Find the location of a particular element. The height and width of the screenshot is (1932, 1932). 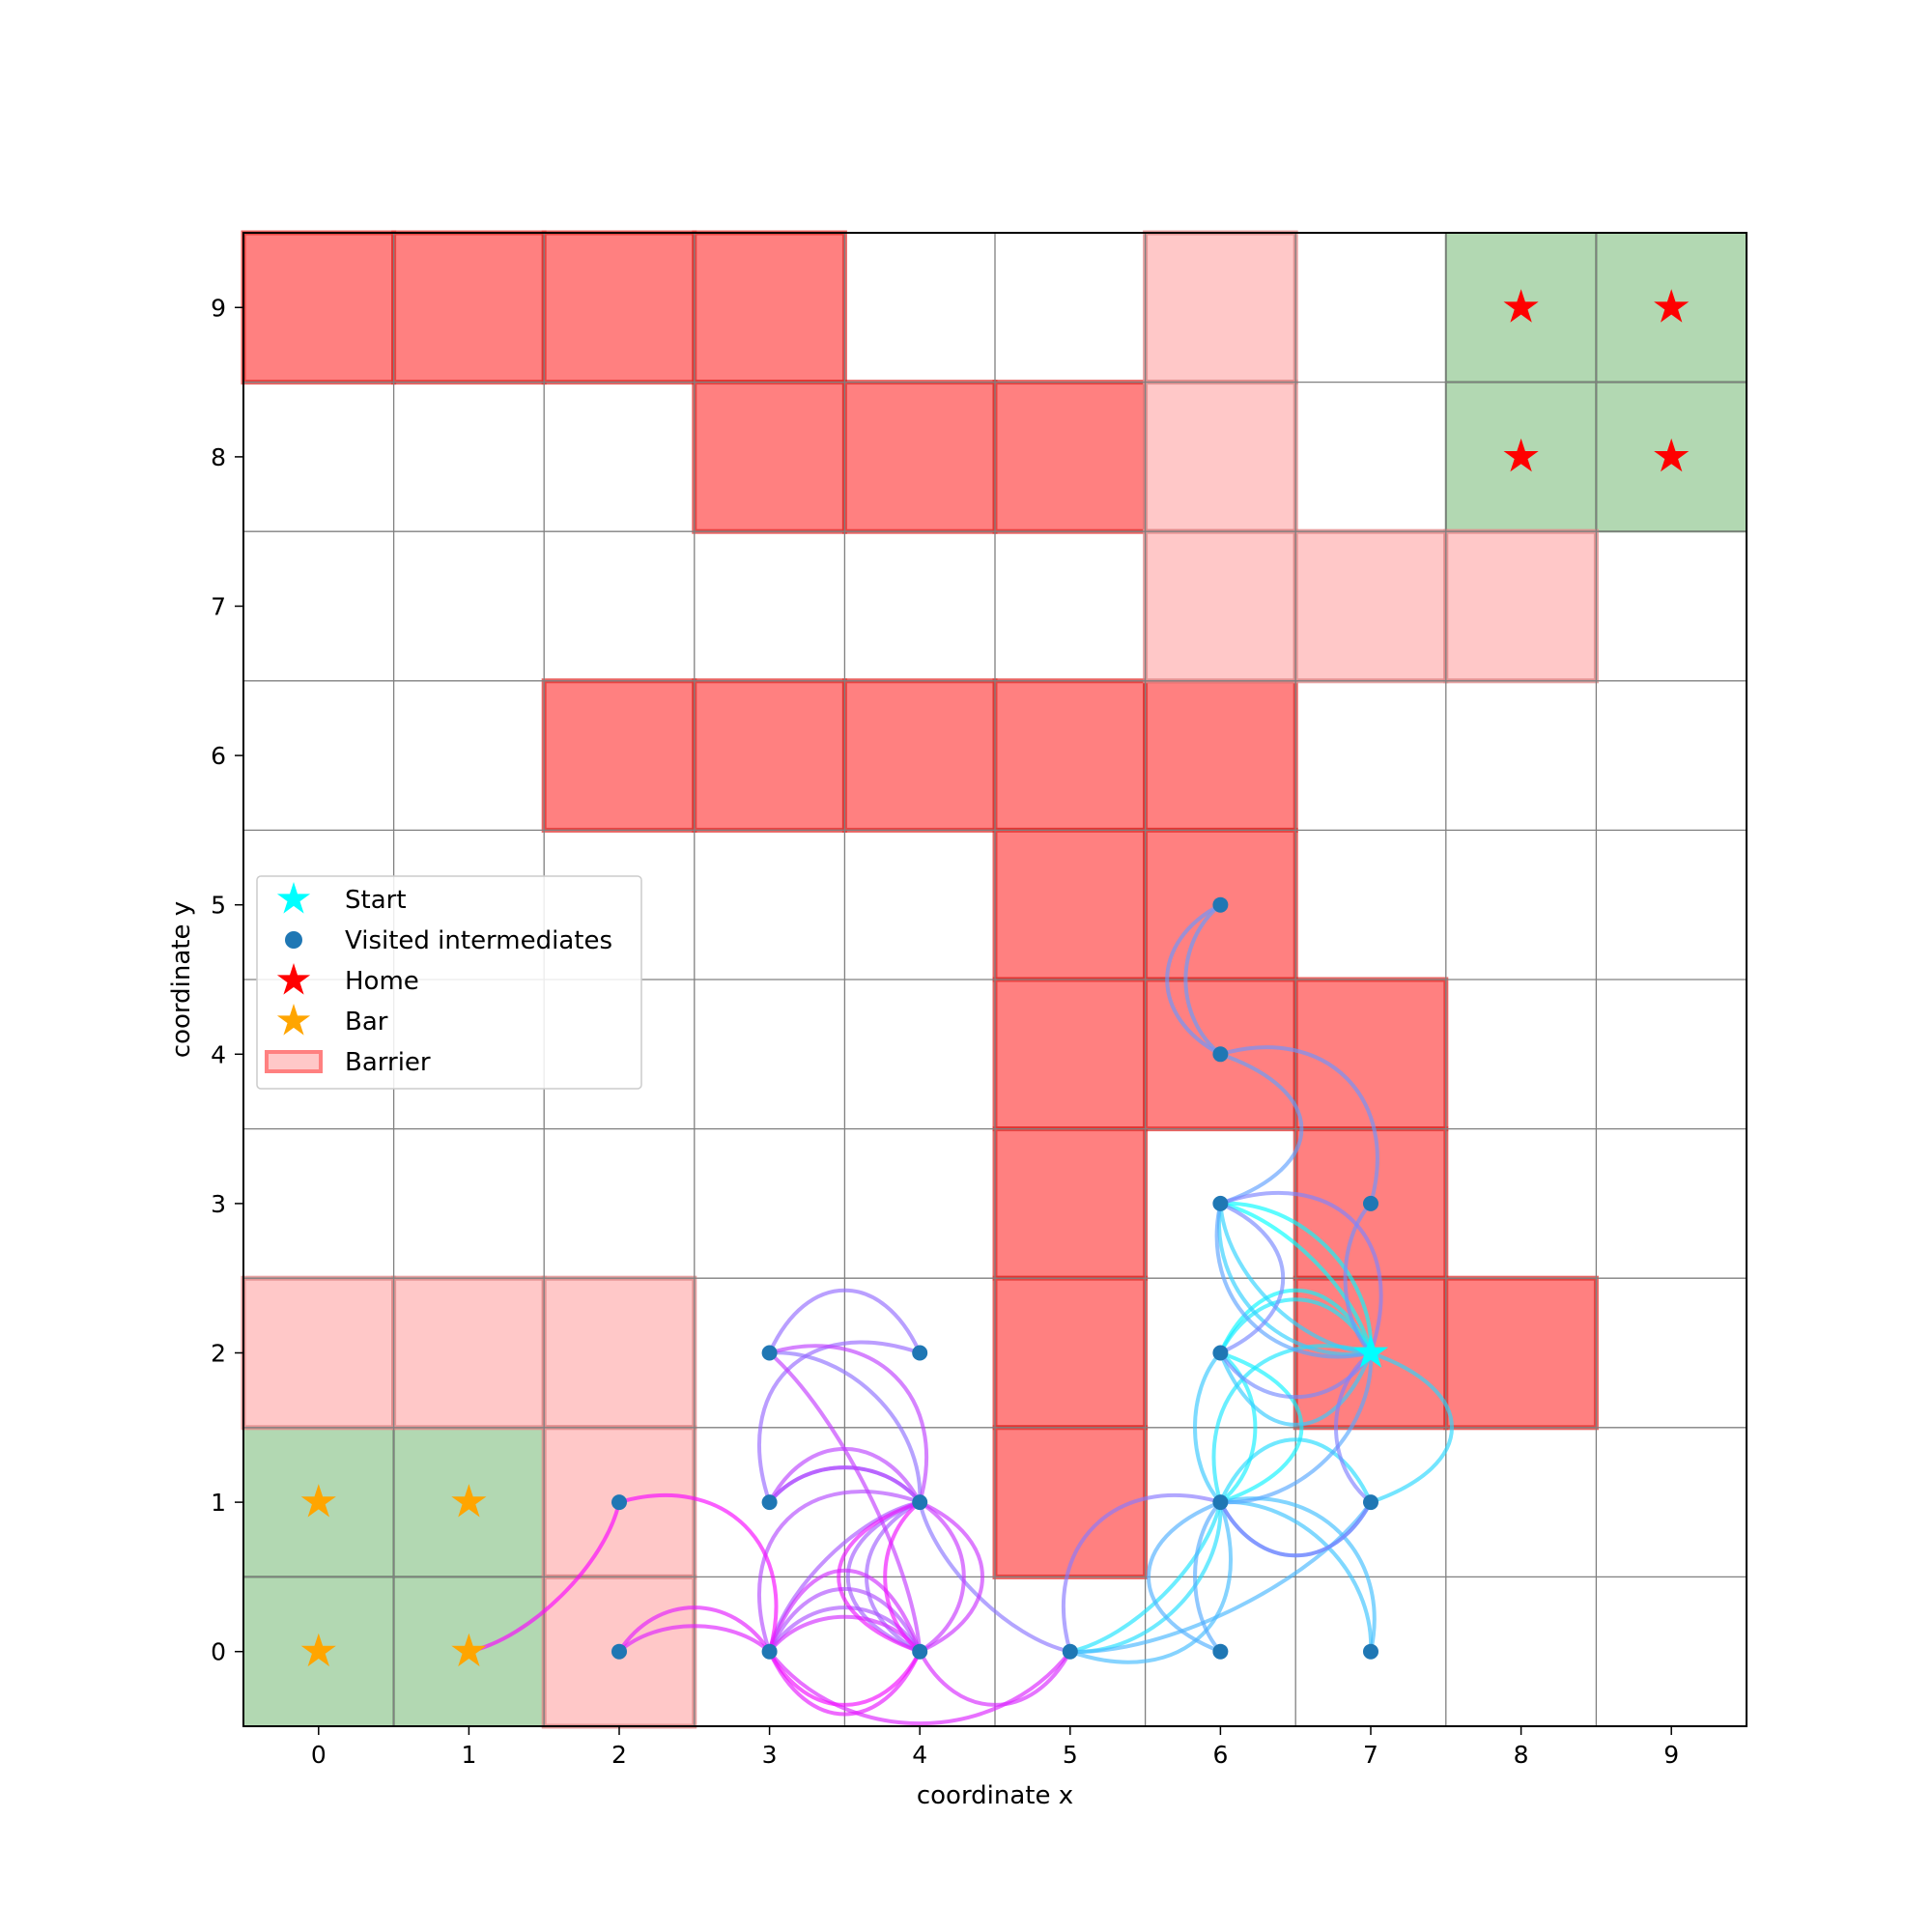

legend-rect-swatch is located at coordinates (294, 1061).